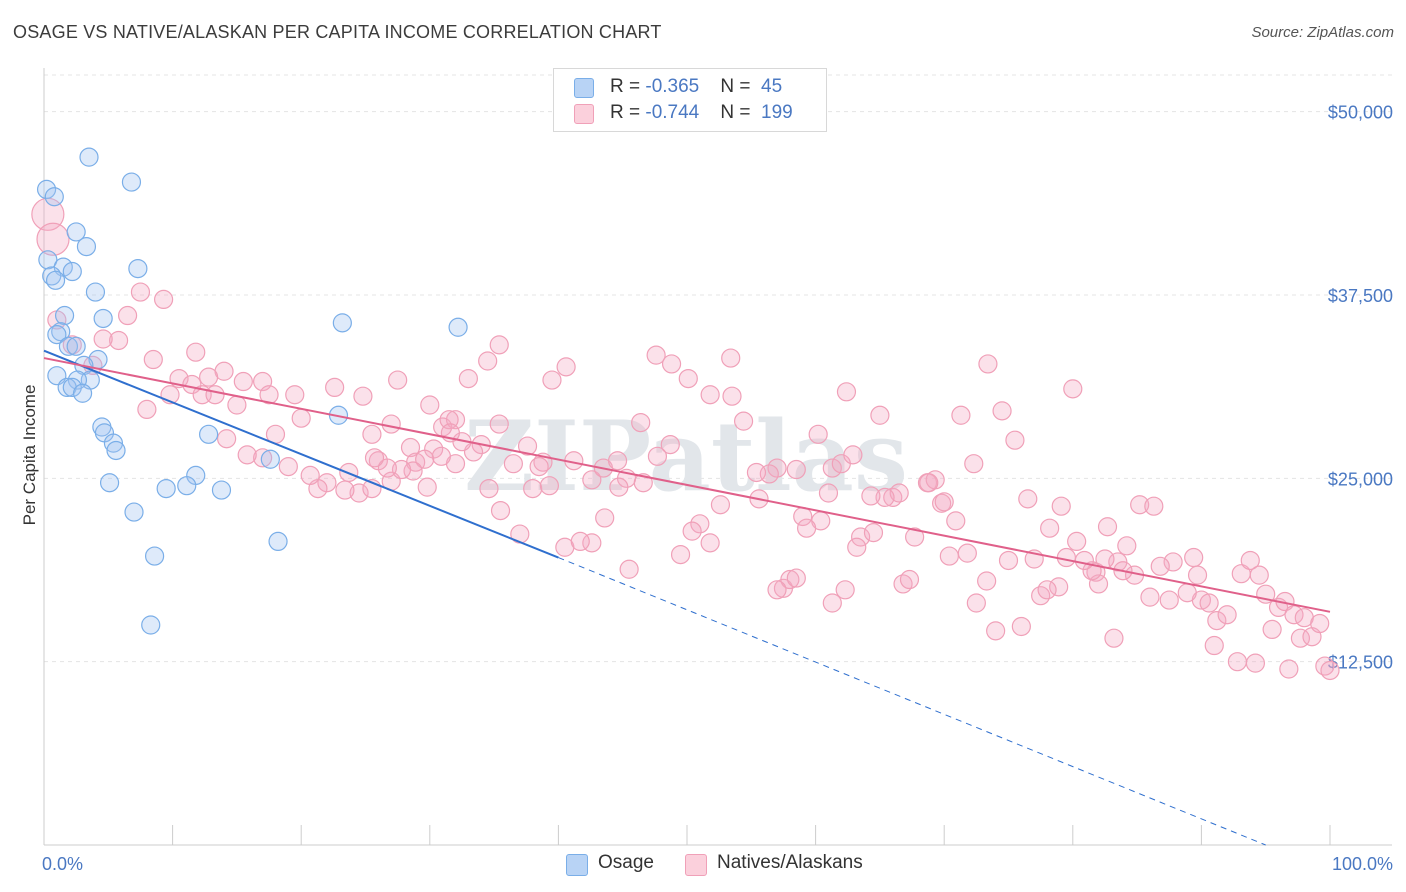 The height and width of the screenshot is (892, 1406). I want to click on legend-r-value: -0.365, so click(672, 86).